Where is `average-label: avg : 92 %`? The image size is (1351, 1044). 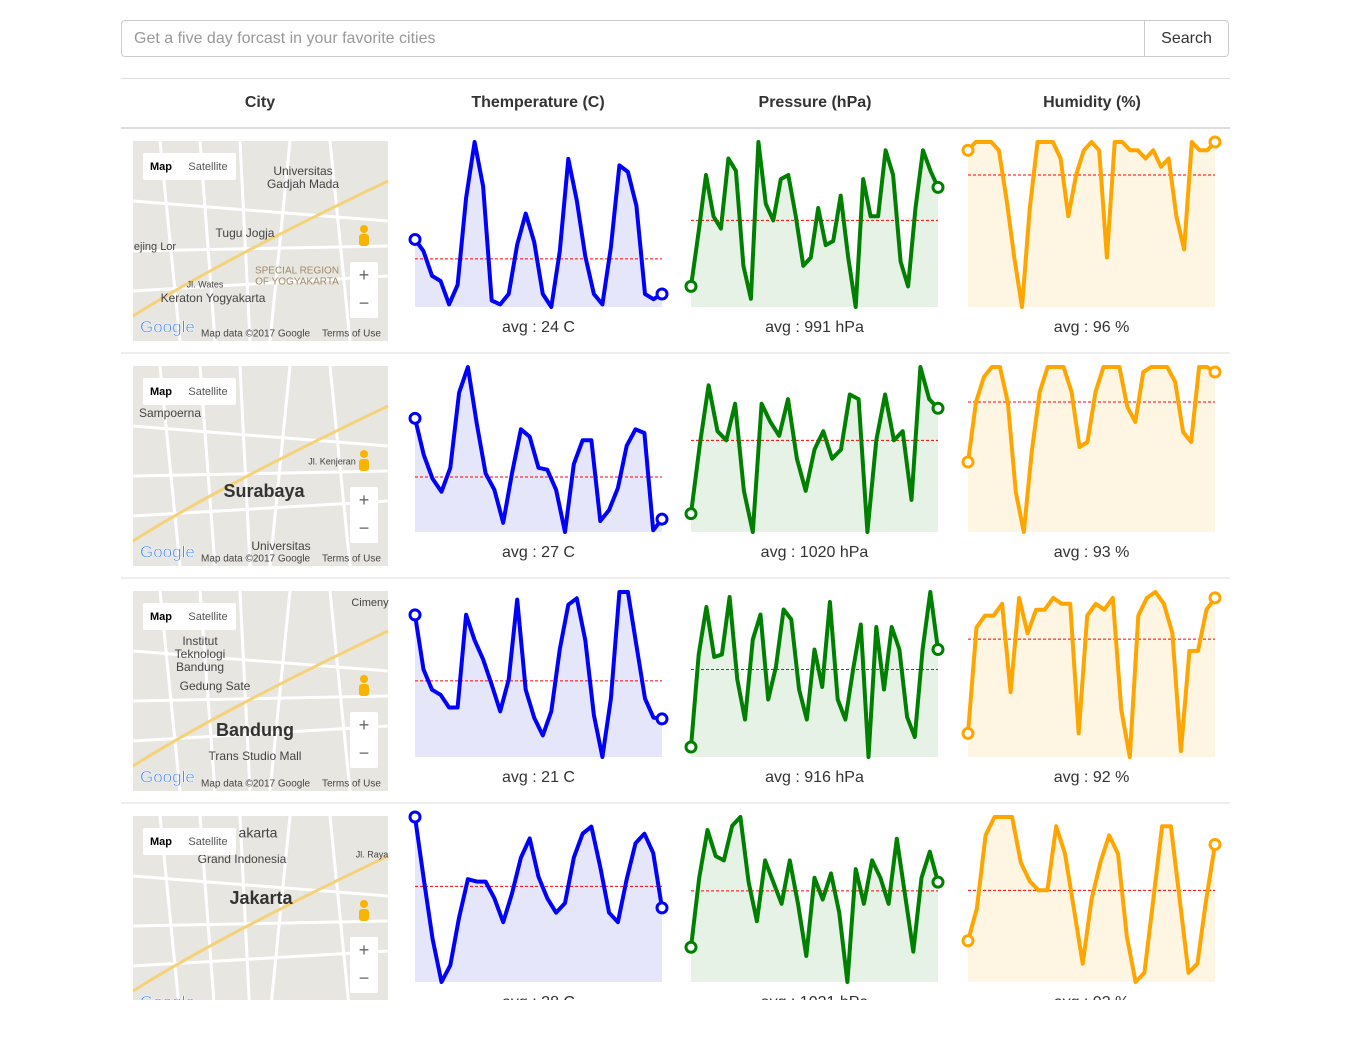
average-label: avg : 92 % is located at coordinates (1092, 777).